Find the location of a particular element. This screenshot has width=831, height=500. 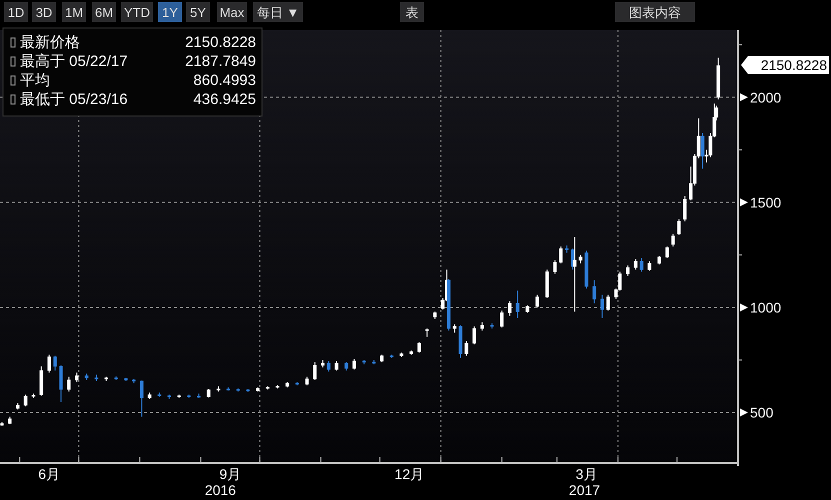

text: 2150.8228 is located at coordinates (794, 65).